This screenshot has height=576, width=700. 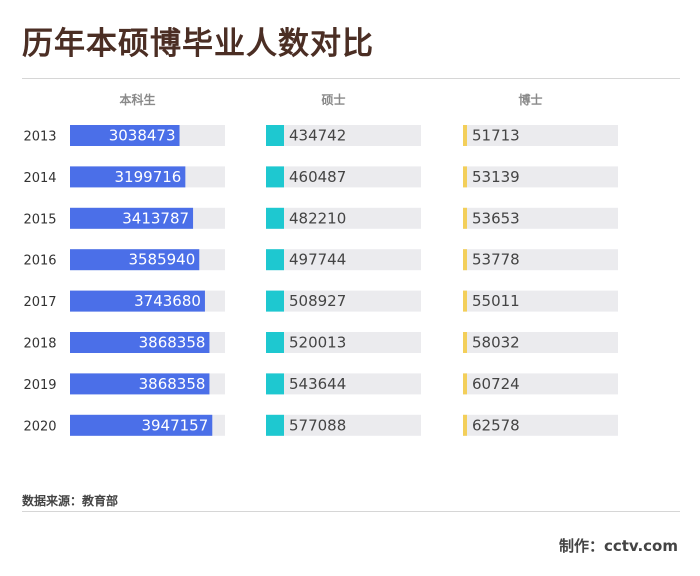 I want to click on value-label: 62578, so click(x=496, y=425).